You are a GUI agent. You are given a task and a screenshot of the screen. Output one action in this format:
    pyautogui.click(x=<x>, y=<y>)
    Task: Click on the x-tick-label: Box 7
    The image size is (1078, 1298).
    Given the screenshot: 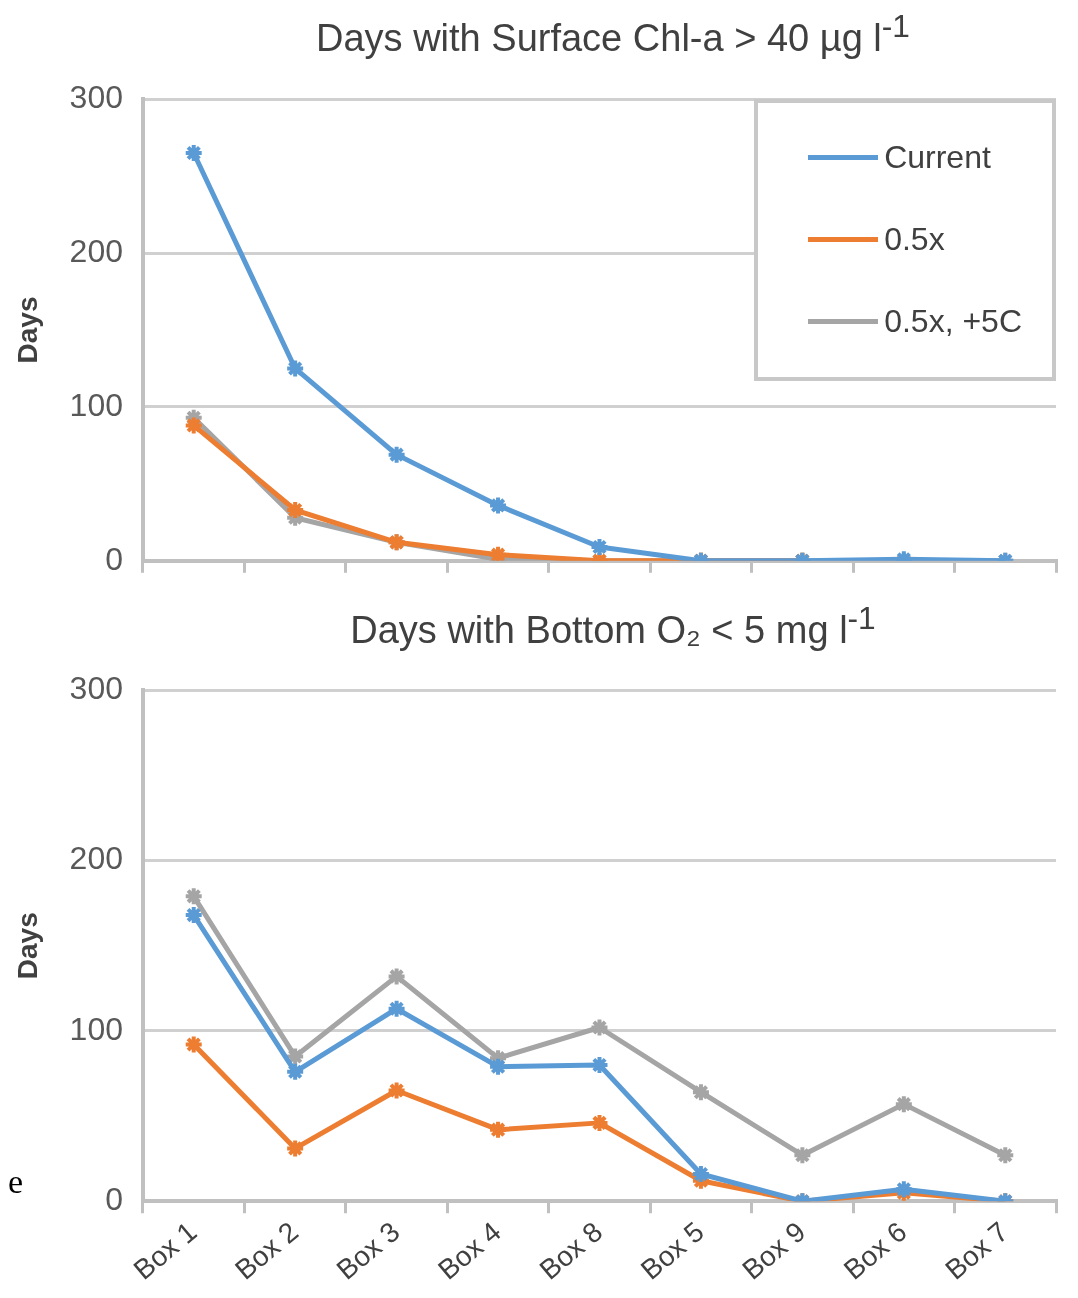 What is the action you would take?
    pyautogui.click(x=977, y=1251)
    